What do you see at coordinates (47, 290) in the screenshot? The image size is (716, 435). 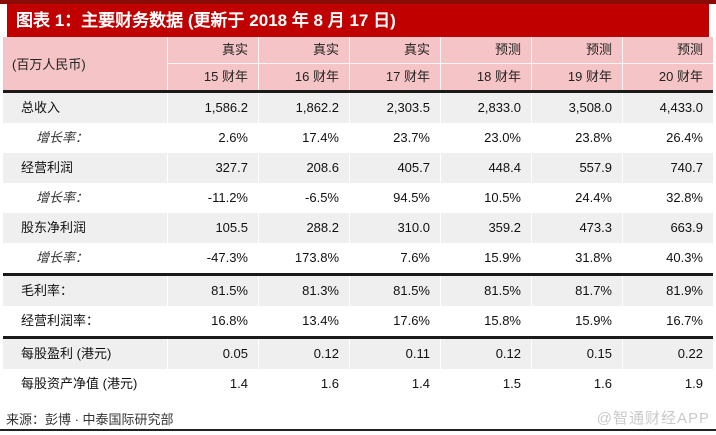 I see `row-label: 毛利率：` at bounding box center [47, 290].